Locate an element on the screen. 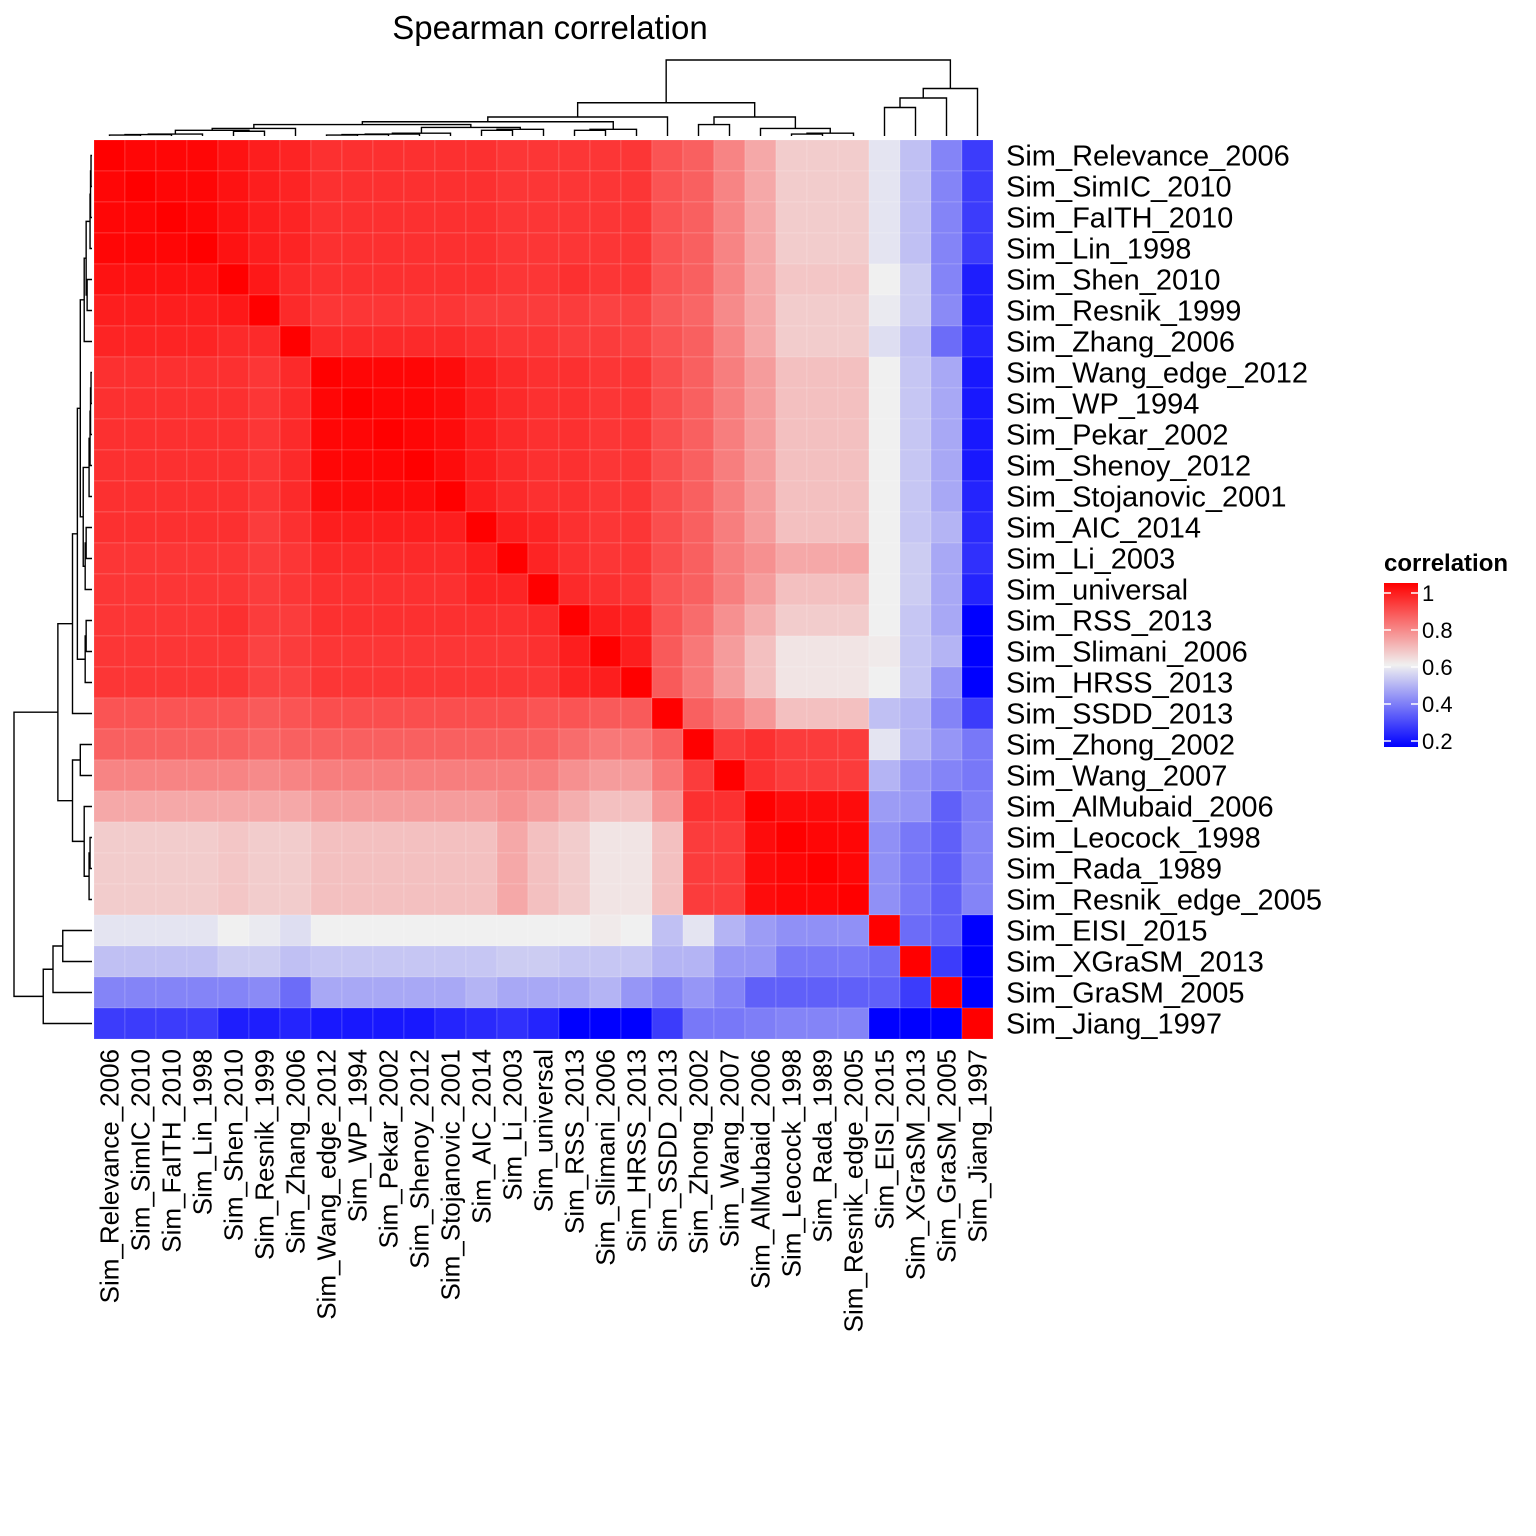  column-label: Sim_Pekar_2002 is located at coordinates (389, 1148).